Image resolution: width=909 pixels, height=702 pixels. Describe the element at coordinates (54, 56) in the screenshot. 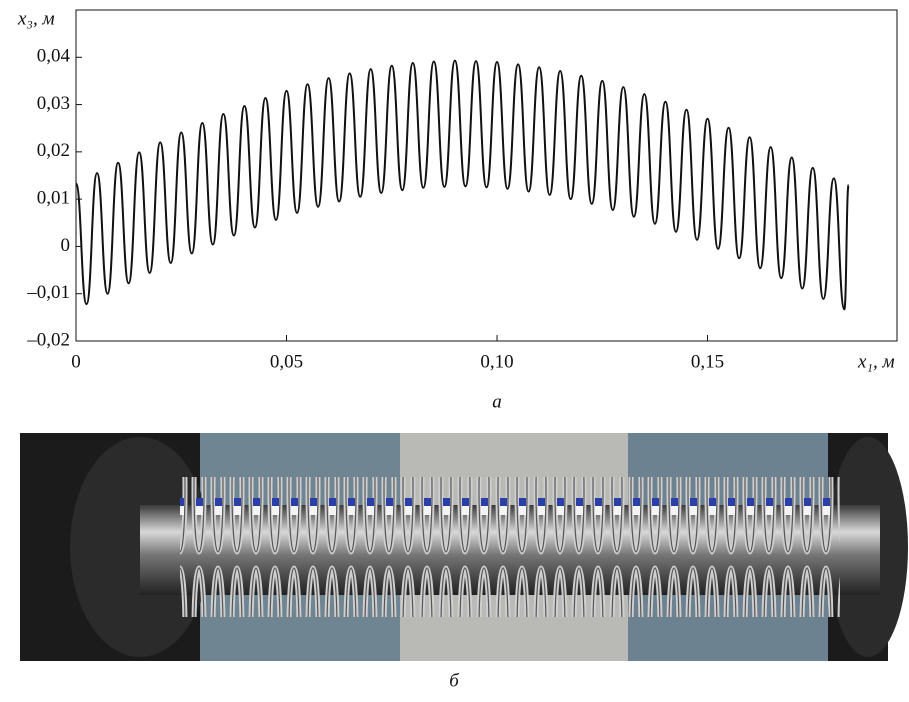

I see `y-tick-label: 0,04` at that location.